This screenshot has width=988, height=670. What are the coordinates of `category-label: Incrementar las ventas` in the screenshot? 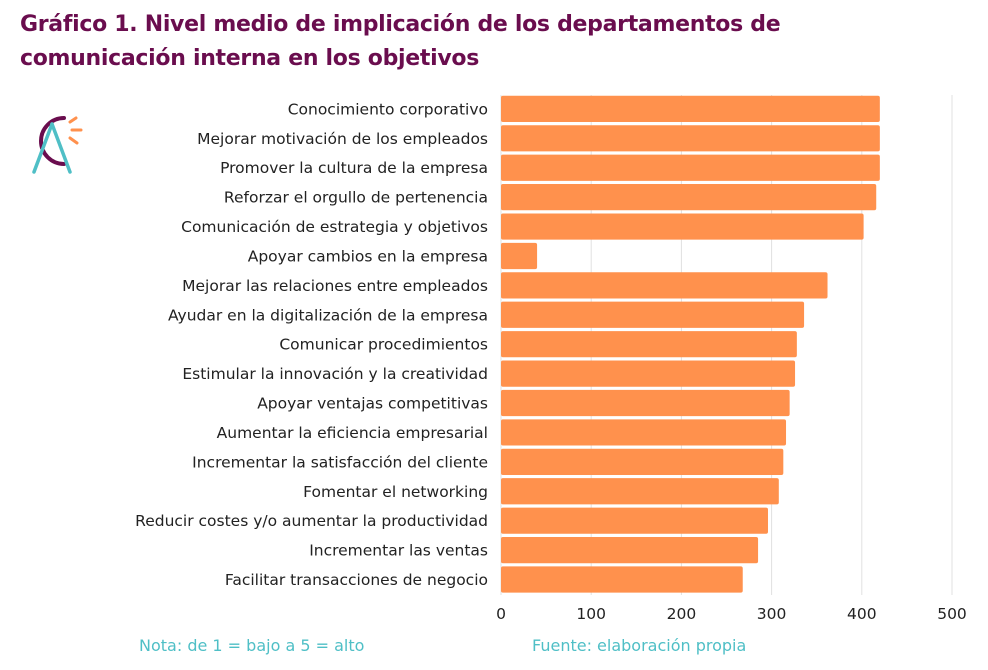 It's located at (398, 551).